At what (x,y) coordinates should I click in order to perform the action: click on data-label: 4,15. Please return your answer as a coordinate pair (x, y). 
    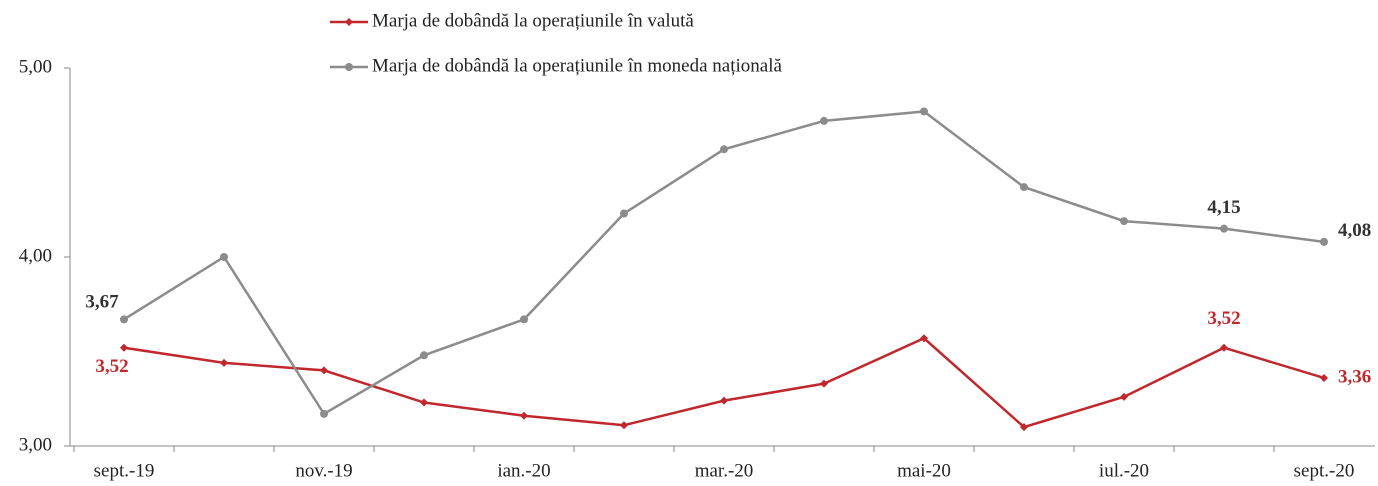
    Looking at the image, I should click on (1223, 207).